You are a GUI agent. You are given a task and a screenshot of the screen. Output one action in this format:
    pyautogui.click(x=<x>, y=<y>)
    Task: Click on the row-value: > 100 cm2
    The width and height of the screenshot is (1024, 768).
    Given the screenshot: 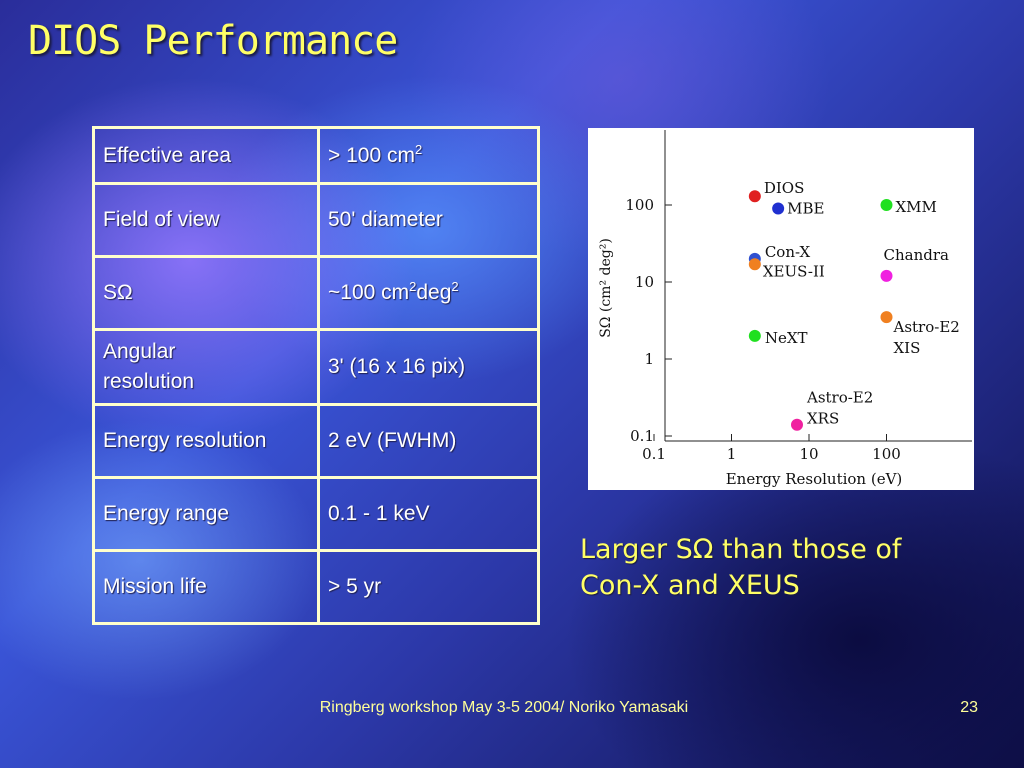 What is the action you would take?
    pyautogui.click(x=428, y=155)
    